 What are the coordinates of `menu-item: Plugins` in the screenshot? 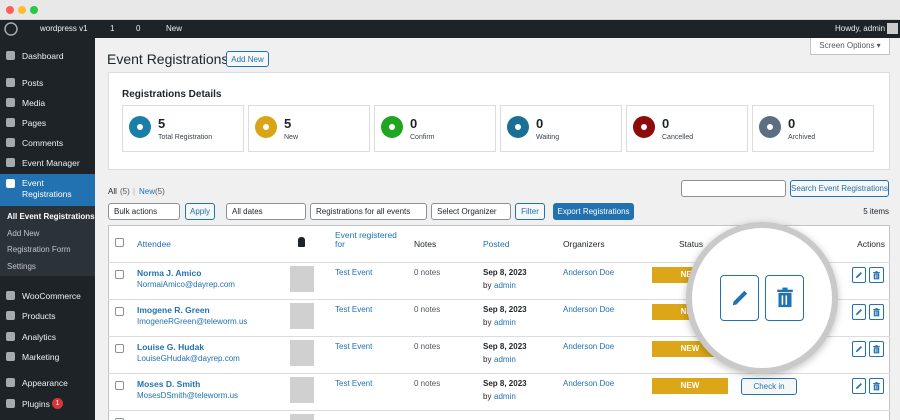 It's located at (36, 404).